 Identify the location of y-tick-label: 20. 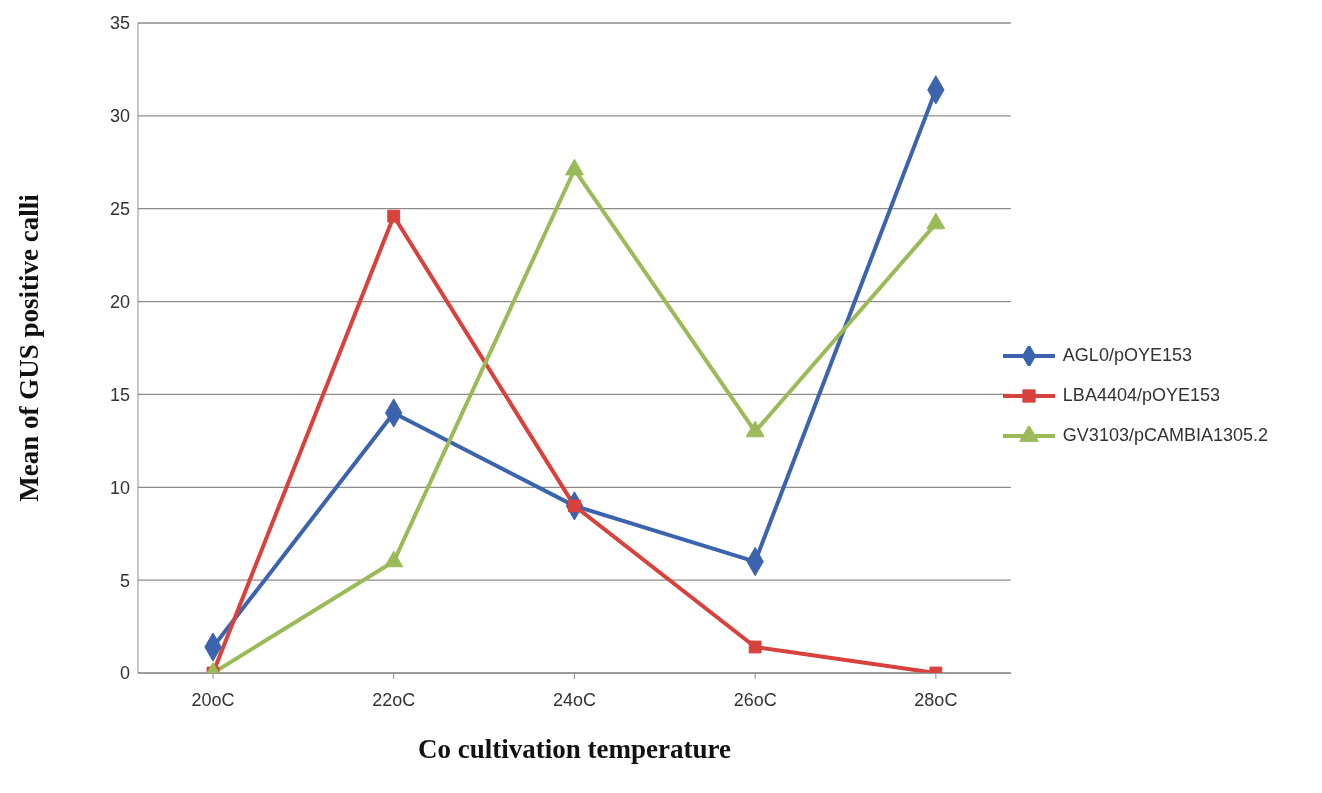
(119, 301).